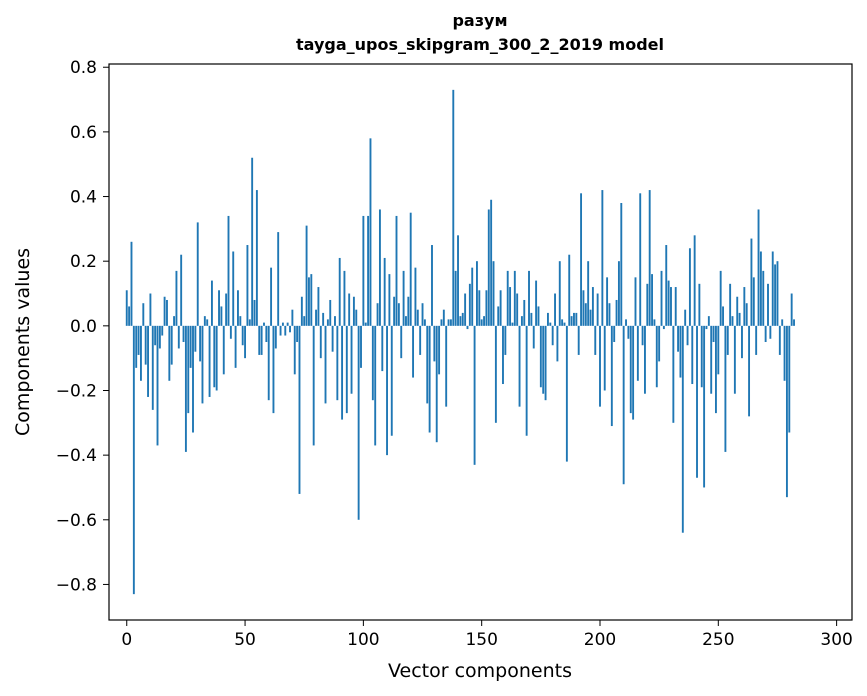 Image resolution: width=867 pixels, height=696 pixels. What do you see at coordinates (600, 640) in the screenshot?
I see `x-tick-label: 200` at bounding box center [600, 640].